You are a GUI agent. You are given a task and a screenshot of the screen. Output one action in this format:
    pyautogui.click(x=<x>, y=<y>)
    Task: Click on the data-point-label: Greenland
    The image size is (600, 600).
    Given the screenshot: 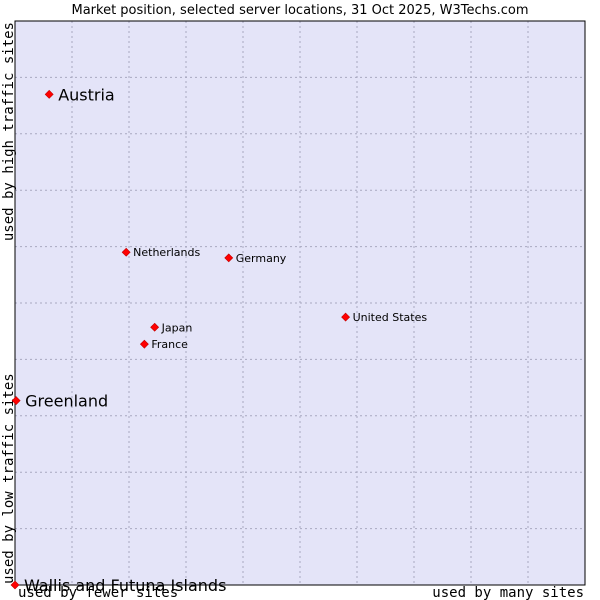 What is the action you would take?
    pyautogui.click(x=66, y=401)
    